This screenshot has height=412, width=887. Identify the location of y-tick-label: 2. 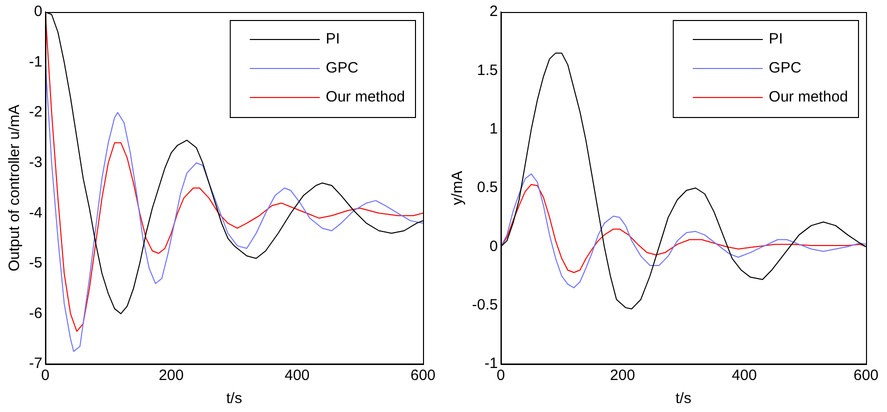
(494, 11).